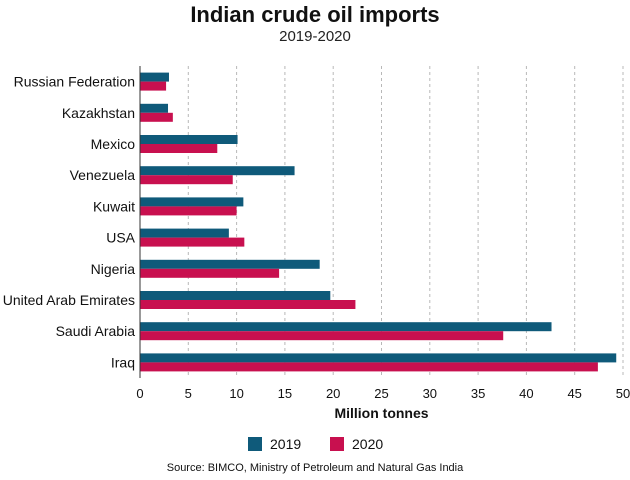  Describe the element at coordinates (139, 393) in the screenshot. I see `x-tick-label: 0` at that location.